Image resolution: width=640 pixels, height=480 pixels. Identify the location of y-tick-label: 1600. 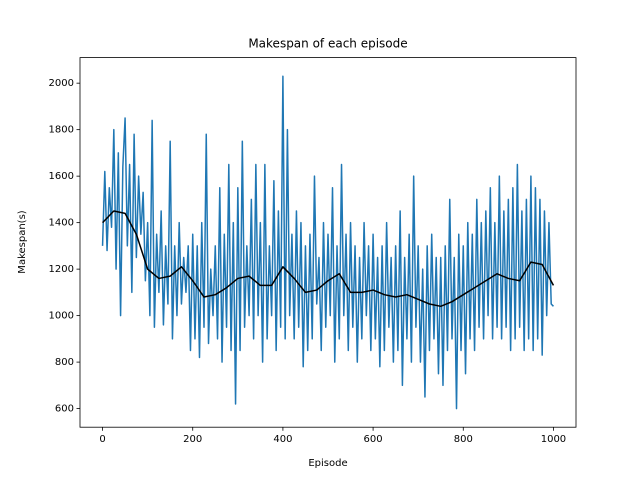
(61, 176).